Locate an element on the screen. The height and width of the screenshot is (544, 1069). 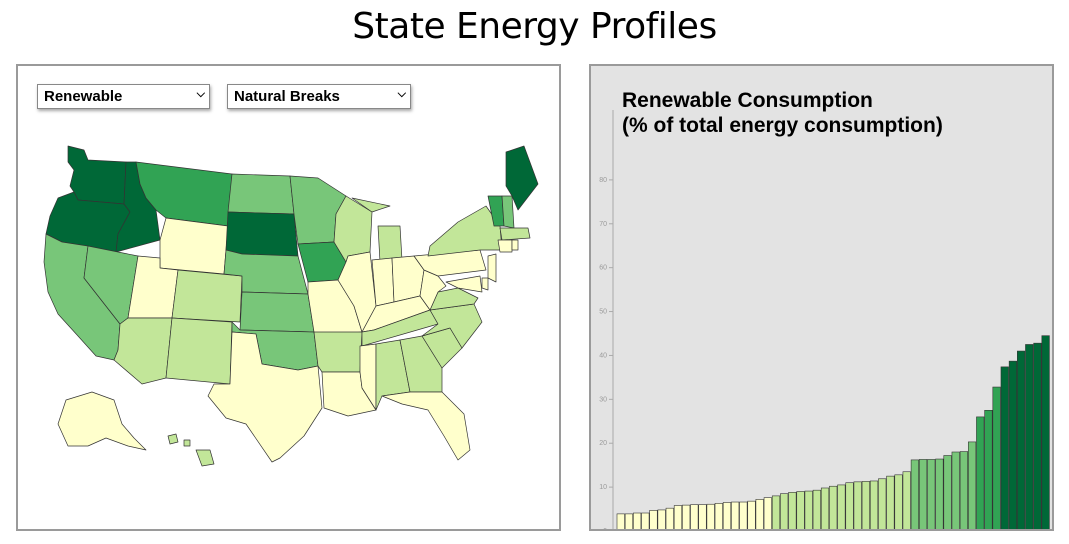
chart-title-line-2: (% of total energy consumption) is located at coordinates (782, 125).